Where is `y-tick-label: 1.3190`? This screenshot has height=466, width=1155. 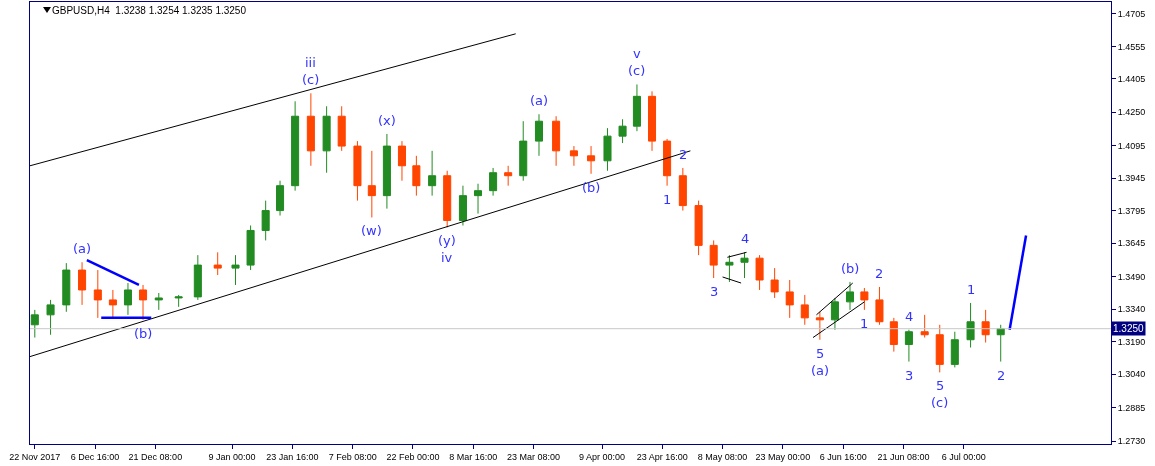
y-tick-label: 1.3190 is located at coordinates (1131, 341).